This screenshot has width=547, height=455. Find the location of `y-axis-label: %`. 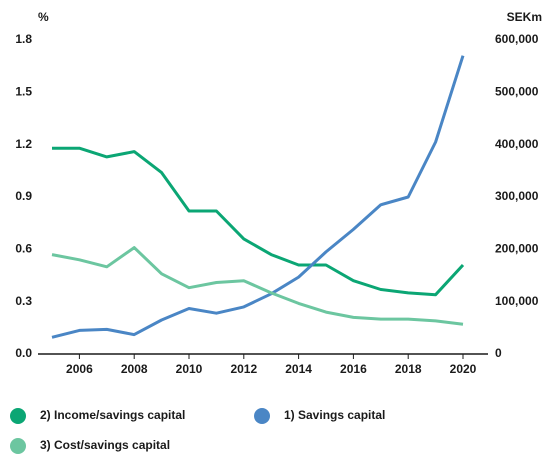

y-axis-label: % is located at coordinates (43, 17).